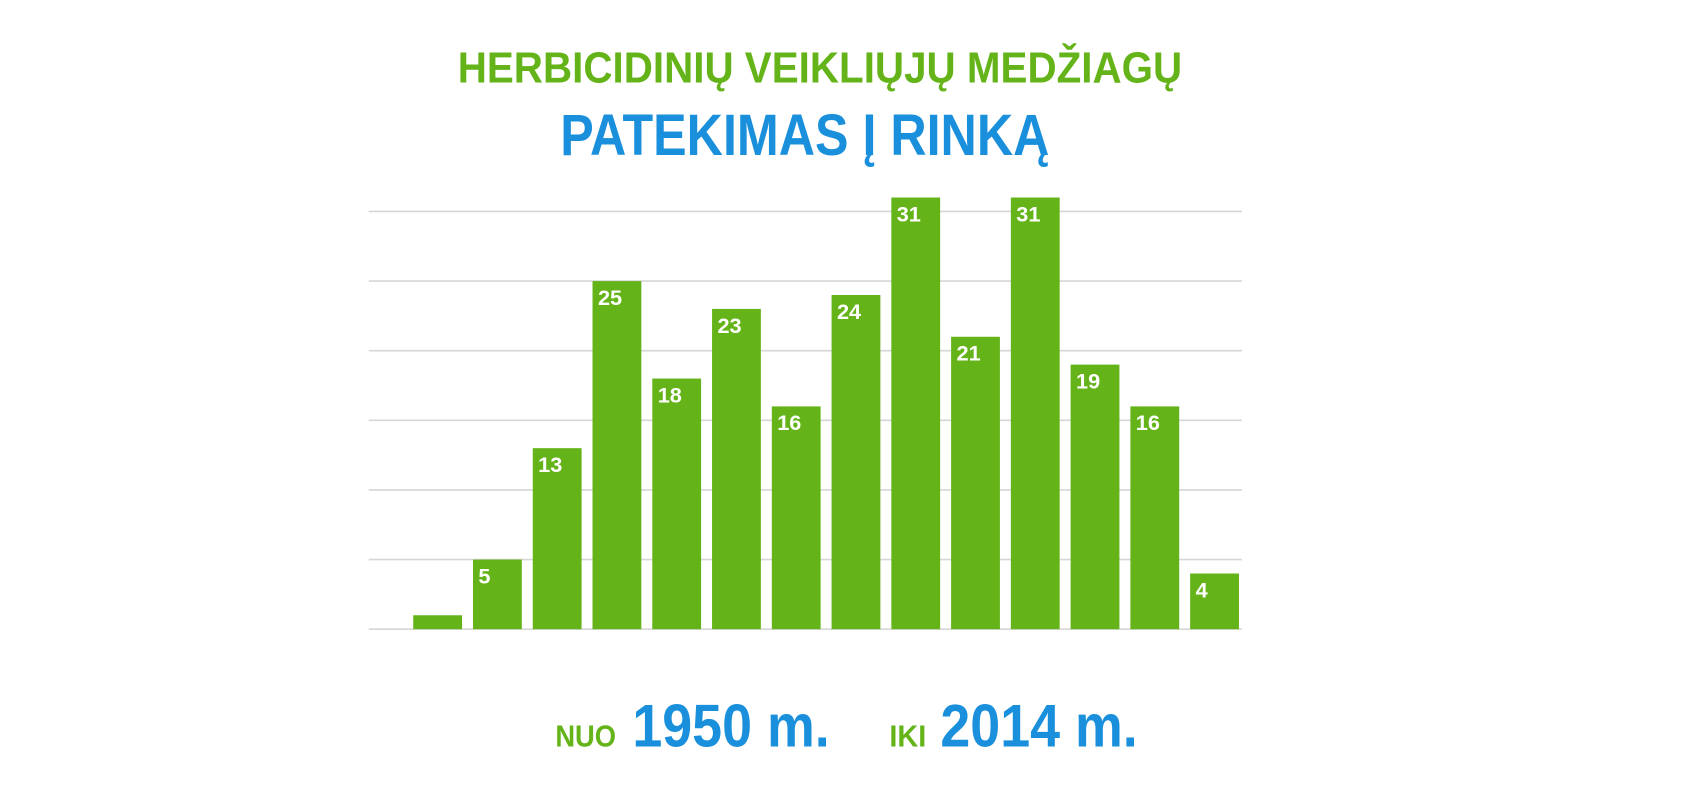 The image size is (1692, 797). I want to click on footer-from: 1950 m., so click(730, 725).